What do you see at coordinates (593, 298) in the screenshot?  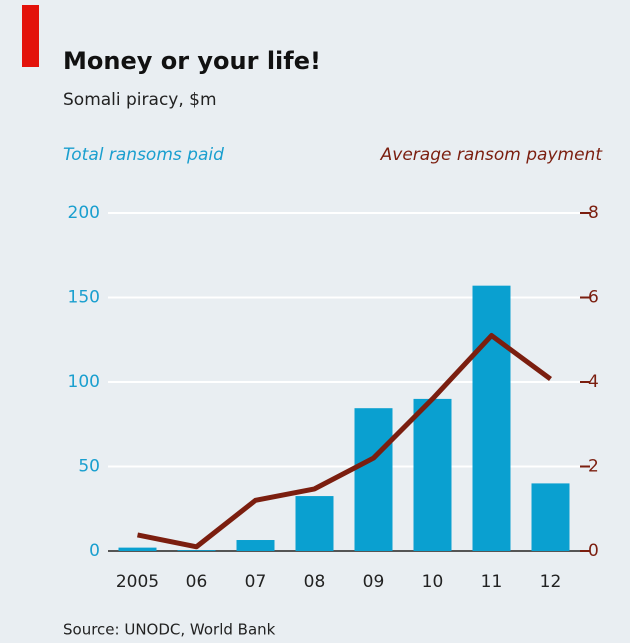 I see `y2-tick-label: 6` at bounding box center [593, 298].